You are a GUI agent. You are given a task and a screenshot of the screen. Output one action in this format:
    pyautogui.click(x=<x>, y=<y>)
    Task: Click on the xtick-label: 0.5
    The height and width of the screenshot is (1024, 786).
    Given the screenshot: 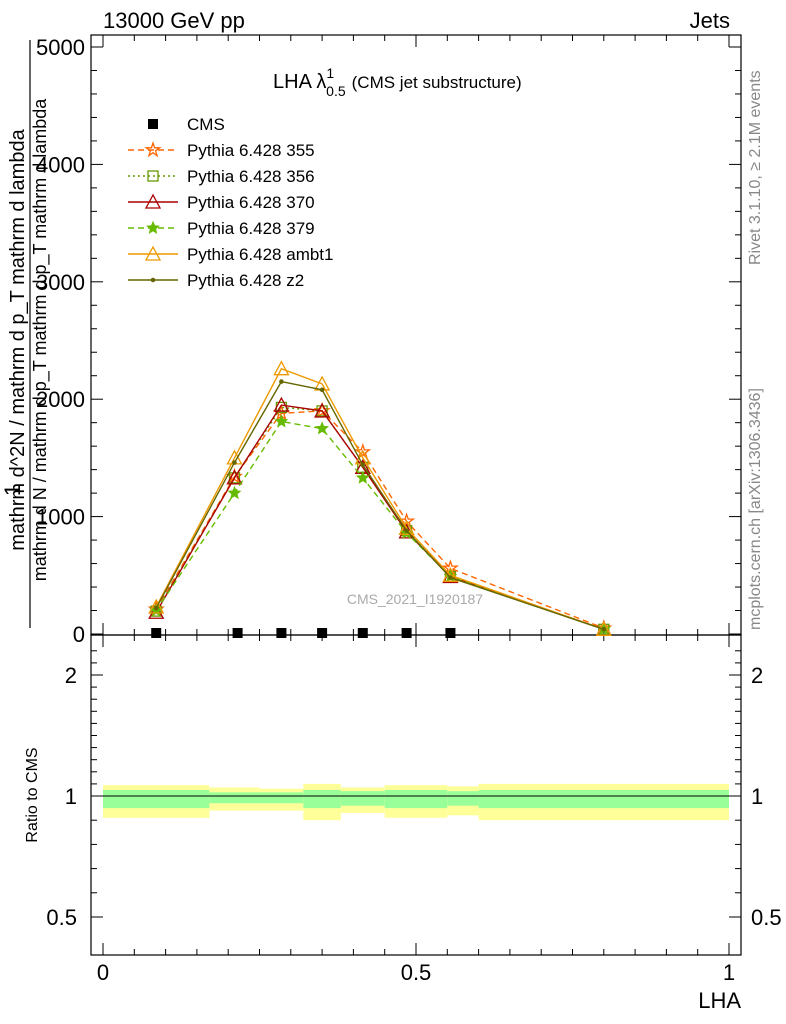 What is the action you would take?
    pyautogui.click(x=416, y=972)
    